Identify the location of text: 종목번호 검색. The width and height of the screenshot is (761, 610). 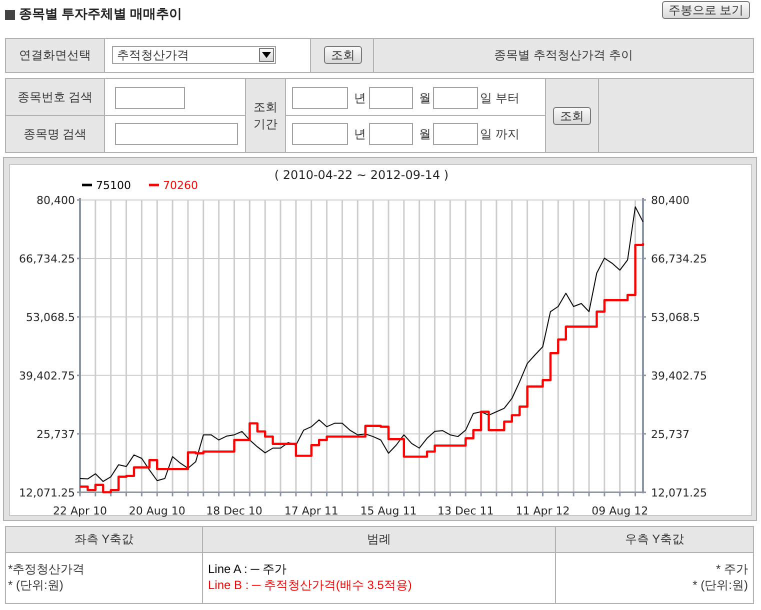
(55, 97).